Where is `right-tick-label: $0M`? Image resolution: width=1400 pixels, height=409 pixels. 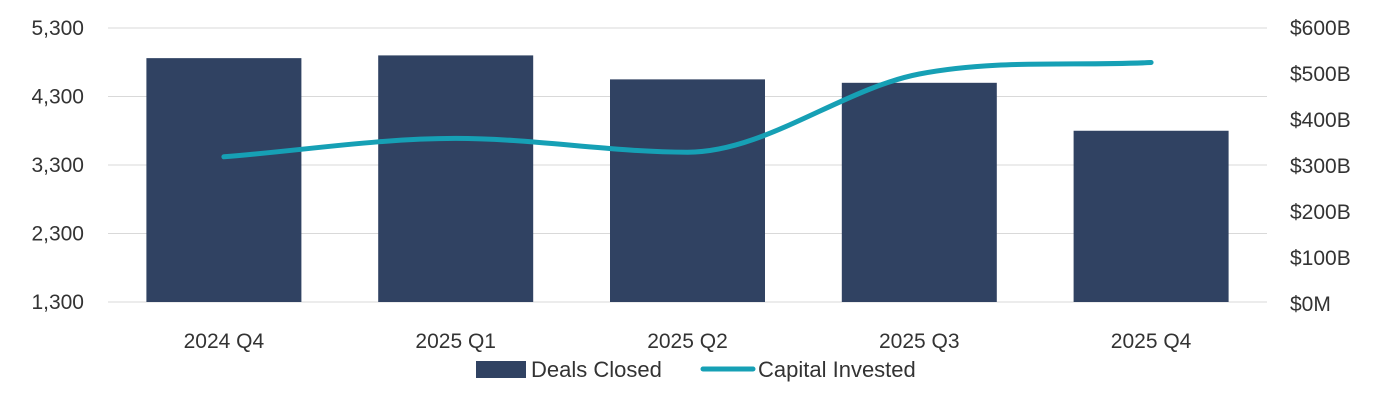
right-tick-label: $0M is located at coordinates (1310, 304).